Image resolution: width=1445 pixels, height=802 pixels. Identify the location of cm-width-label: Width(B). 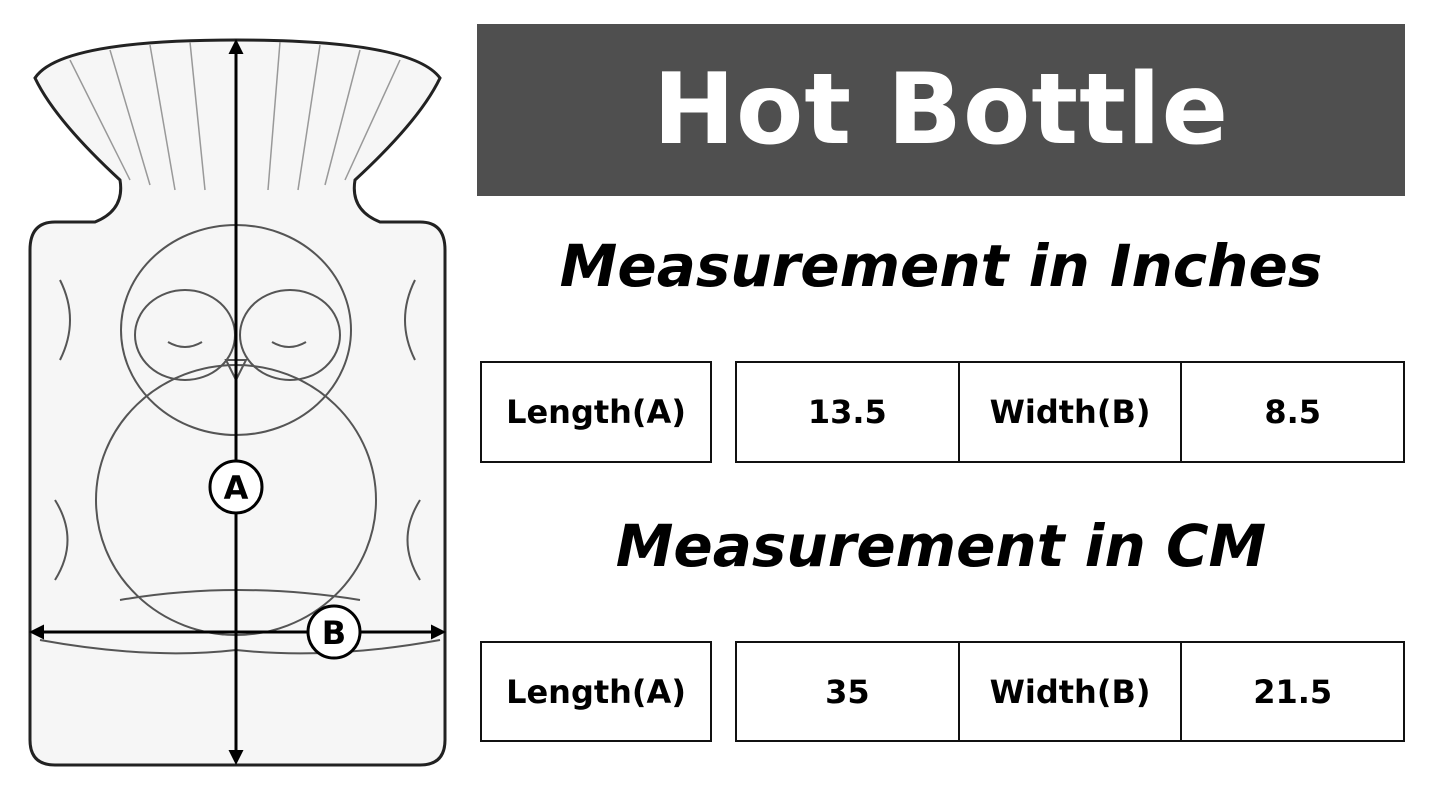
(1069, 691).